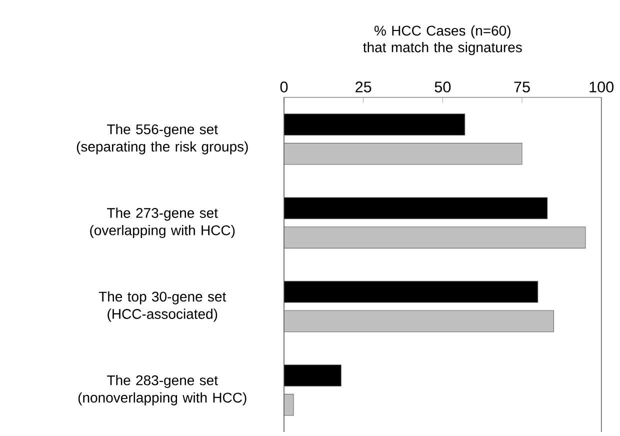 The image size is (620, 436). What do you see at coordinates (522, 87) in the screenshot?
I see `x-tick-label: 75` at bounding box center [522, 87].